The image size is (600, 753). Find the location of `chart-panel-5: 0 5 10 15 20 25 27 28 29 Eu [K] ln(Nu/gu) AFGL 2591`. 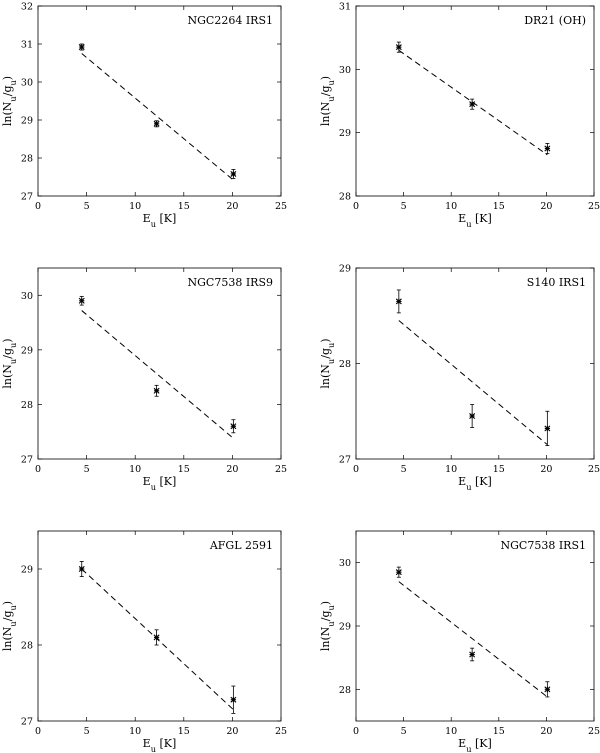

chart-panel-5: 0 5 10 15 20 25 27 28 29 Eu [K] ln(Nu/gu) AFGL 2591 is located at coordinates (144, 641).